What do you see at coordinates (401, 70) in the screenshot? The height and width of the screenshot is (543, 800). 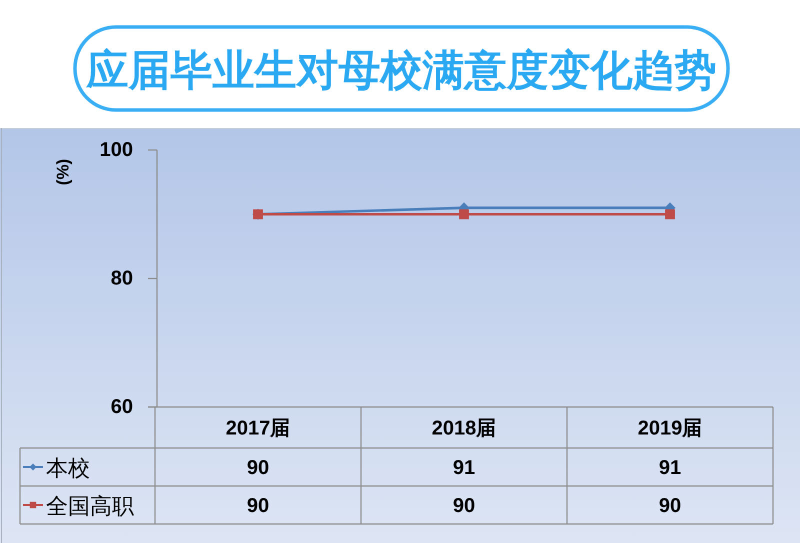 I see `title: 应届毕业生对母校满意度变化趋势` at bounding box center [401, 70].